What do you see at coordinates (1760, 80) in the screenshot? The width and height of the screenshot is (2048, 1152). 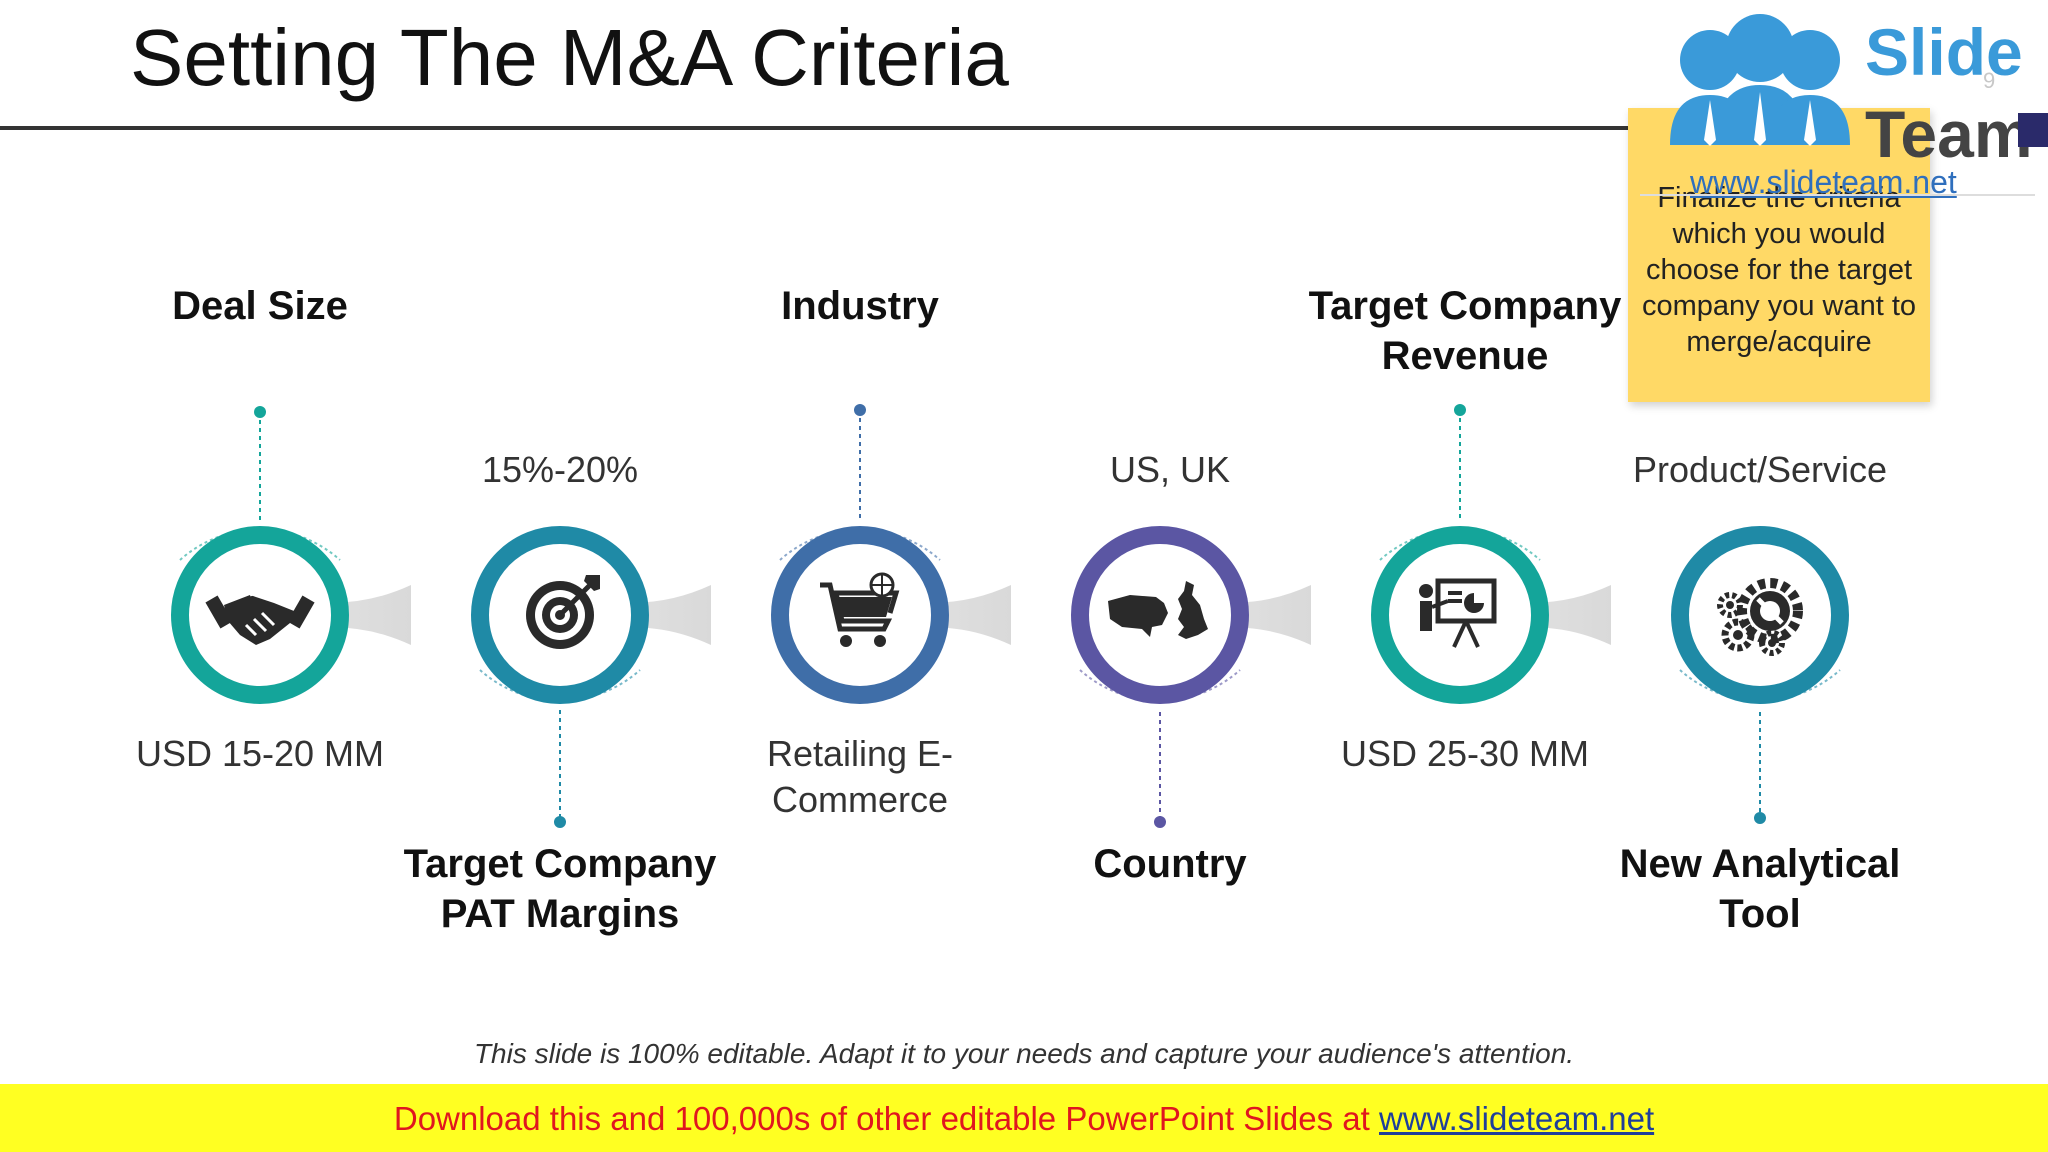 I see `people-logo-icon` at bounding box center [1760, 80].